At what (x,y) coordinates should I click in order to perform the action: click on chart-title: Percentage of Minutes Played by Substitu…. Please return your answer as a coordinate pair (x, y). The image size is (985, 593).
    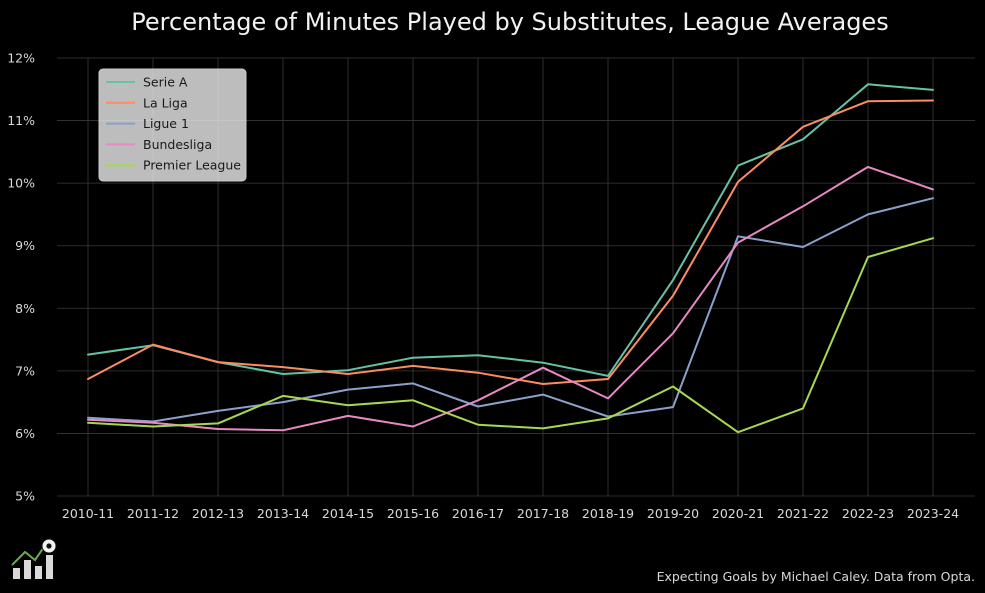
    Looking at the image, I should click on (509, 22).